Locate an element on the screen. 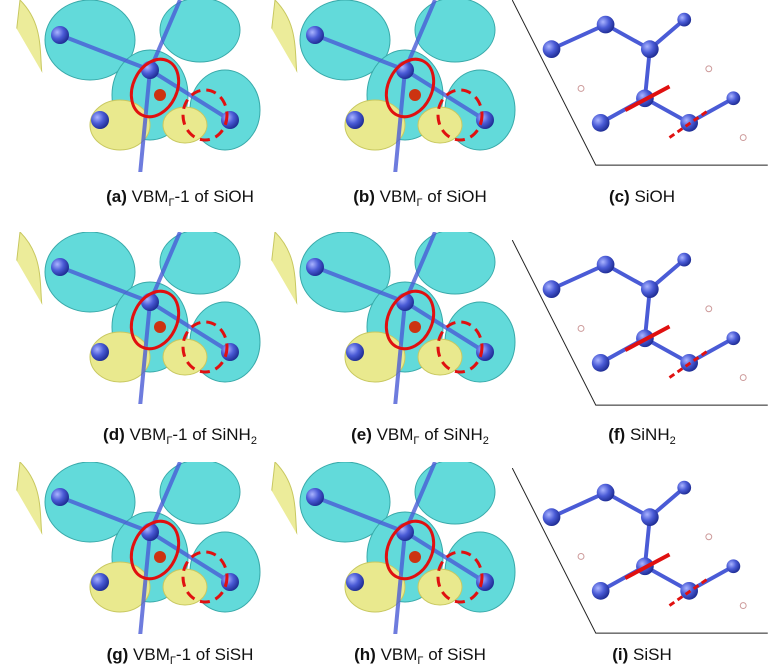  panel-caption: (d) VBMΓ-1 of SiNH2 is located at coordinates (180, 435).